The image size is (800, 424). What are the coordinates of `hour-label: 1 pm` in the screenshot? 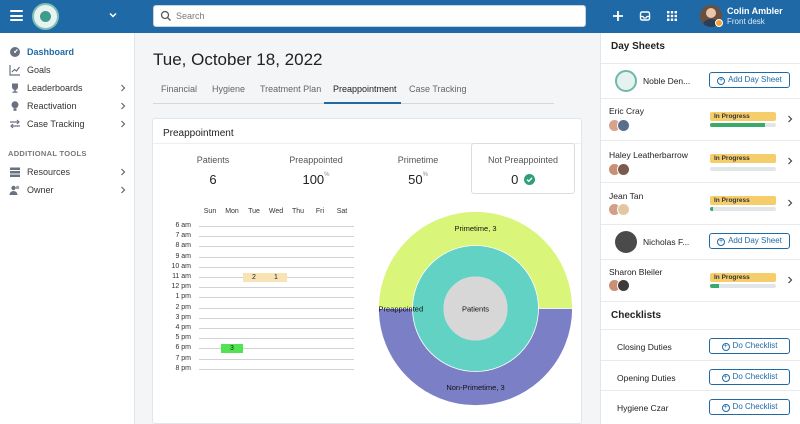 It's located at (183, 297).